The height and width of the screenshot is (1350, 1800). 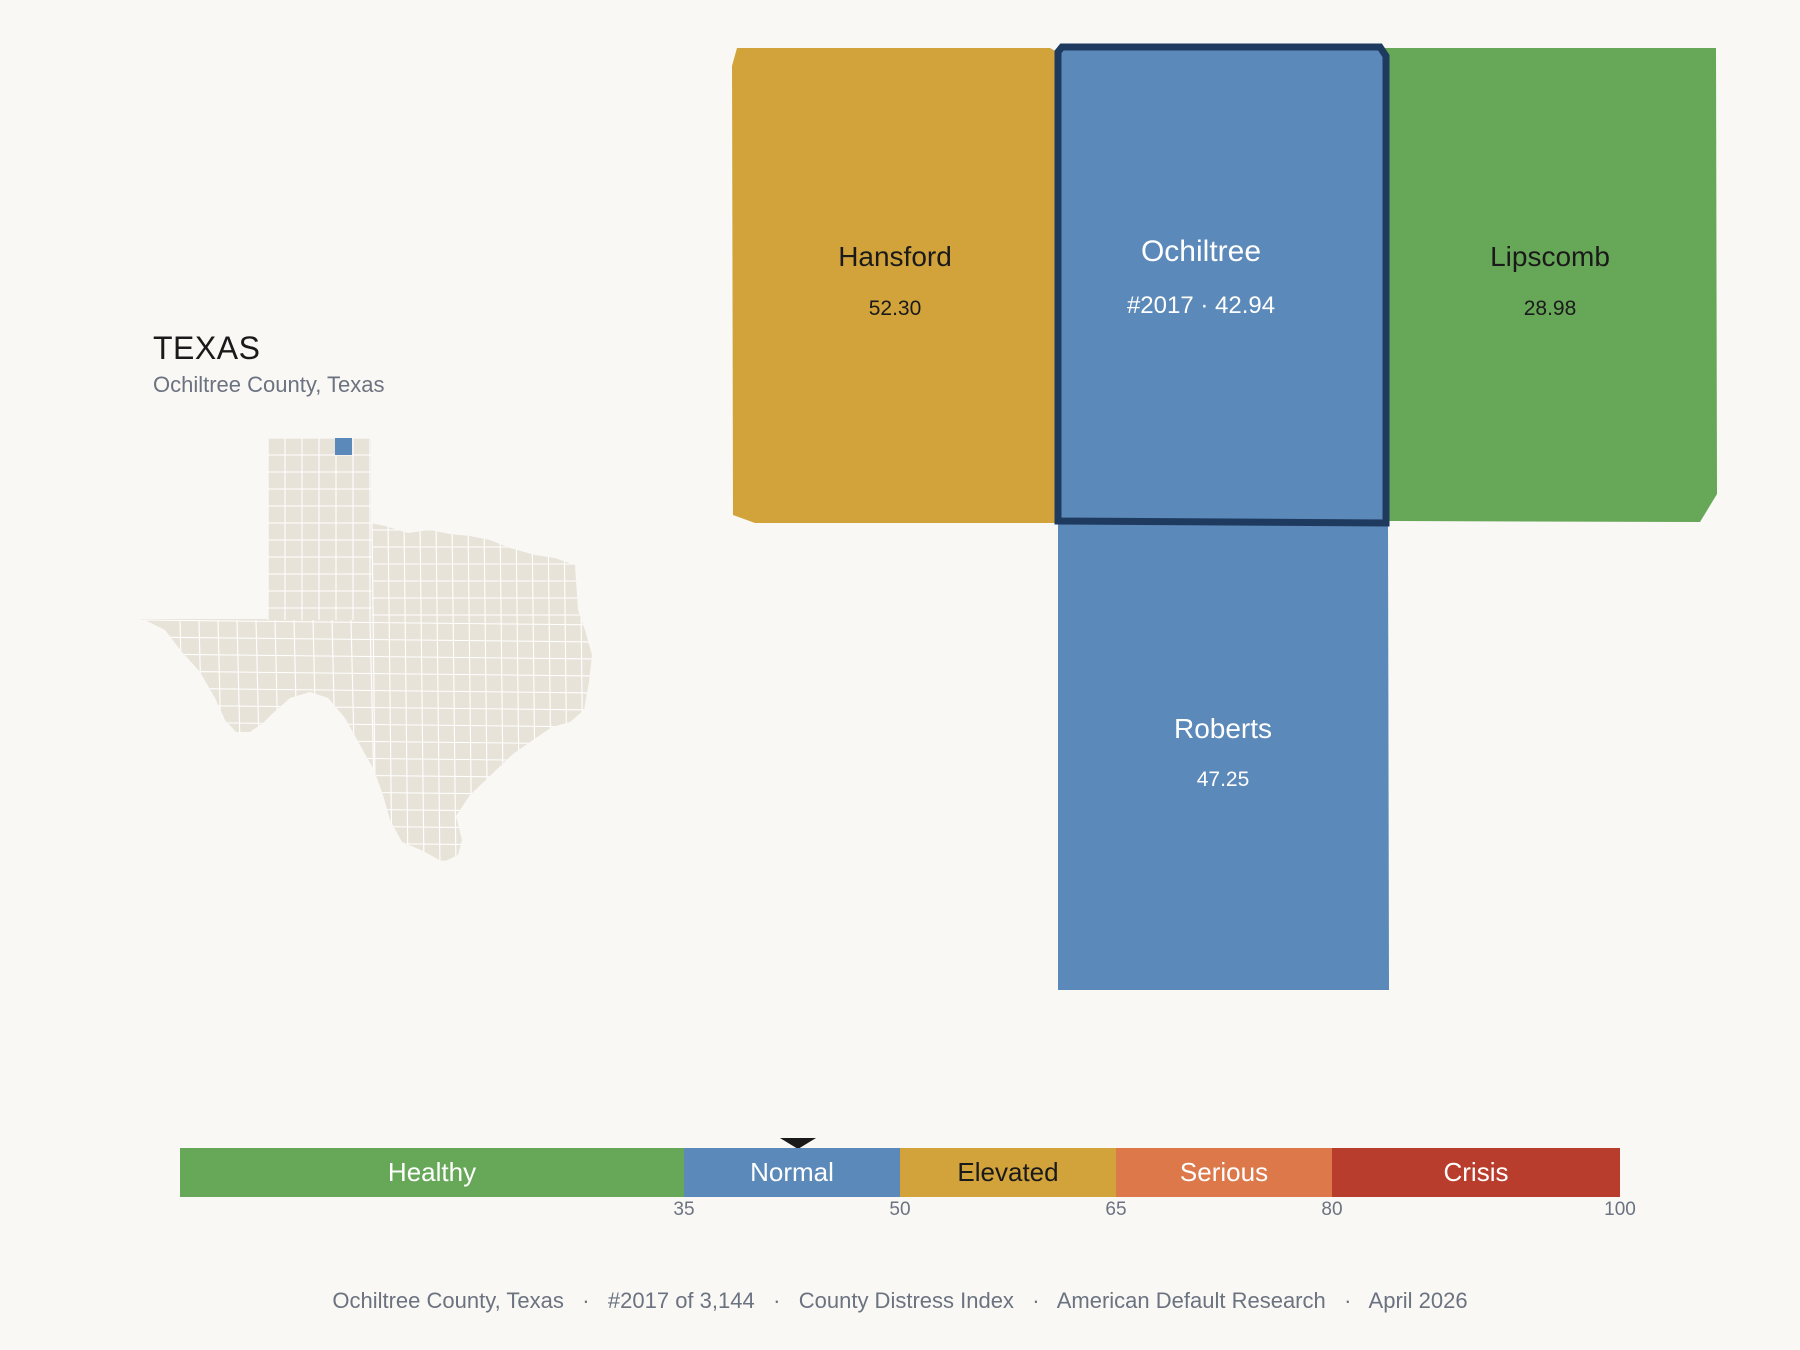 What do you see at coordinates (1550, 285) in the screenshot?
I see `county-lipscomb` at bounding box center [1550, 285].